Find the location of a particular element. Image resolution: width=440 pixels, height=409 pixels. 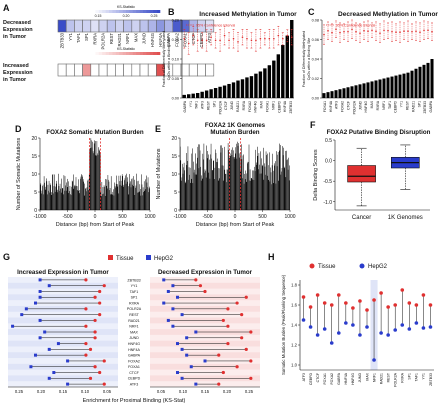

ci-legend-label: 95% Confidence Interval is located at coordinates (215, 26).